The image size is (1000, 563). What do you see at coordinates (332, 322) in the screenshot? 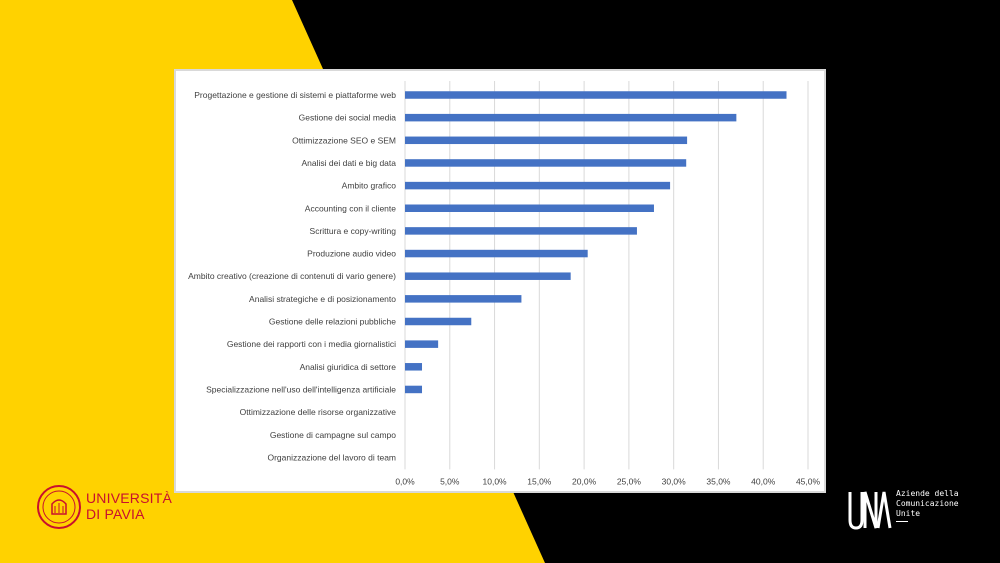
I see `category-label: Gestione delle relazioni pubbliche` at bounding box center [332, 322].